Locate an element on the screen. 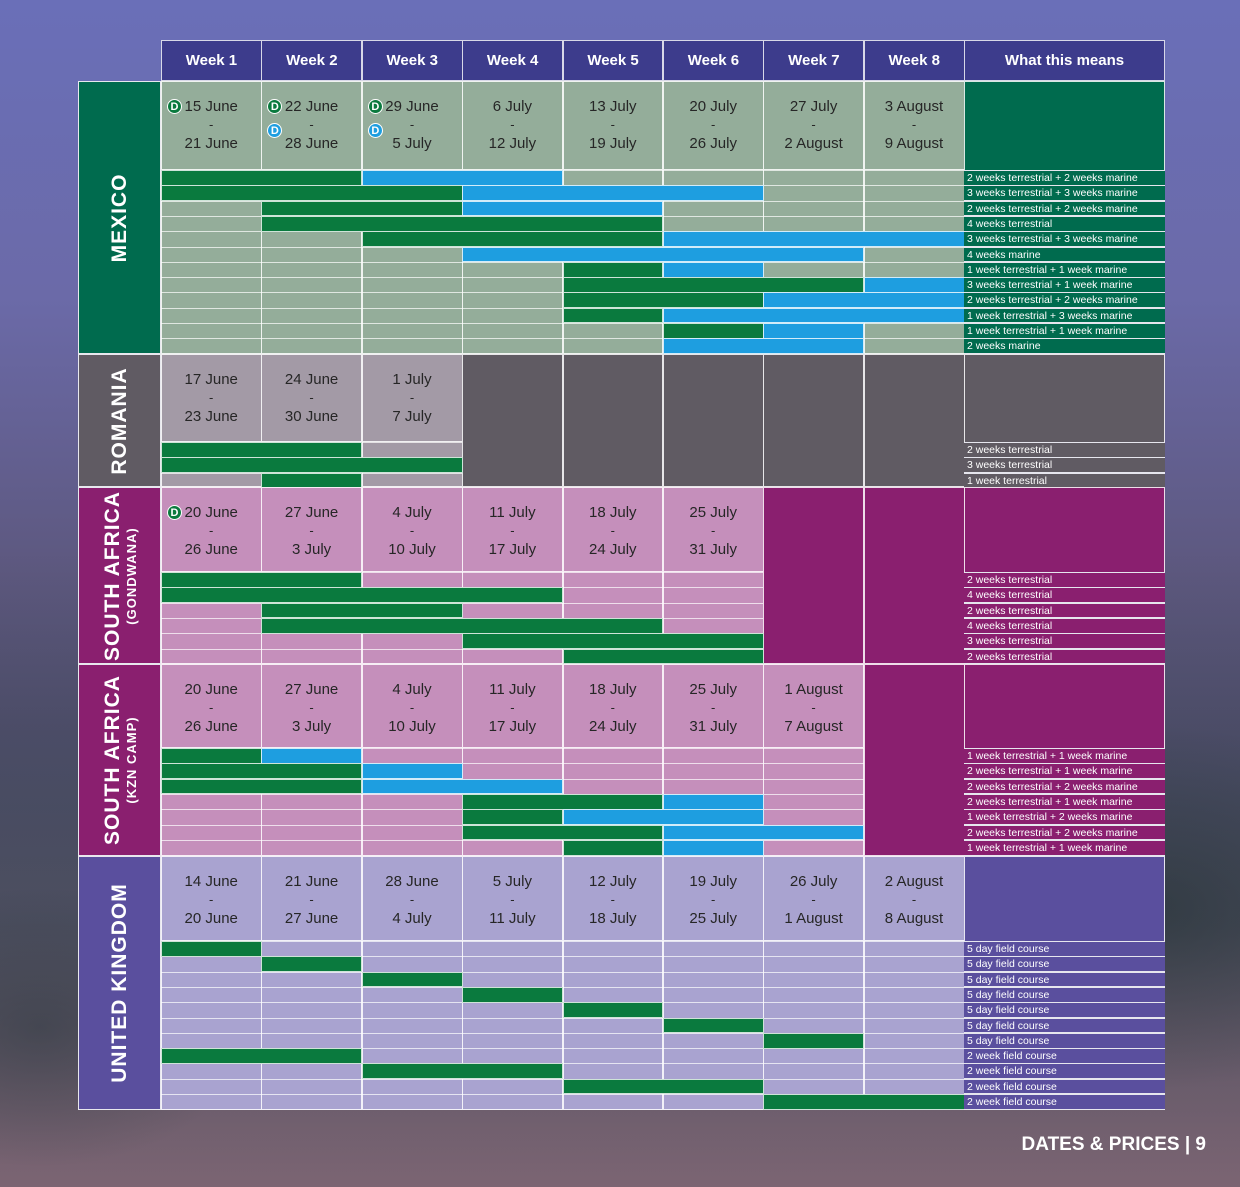  week-dates: 5 July - 11 July is located at coordinates (512, 898).